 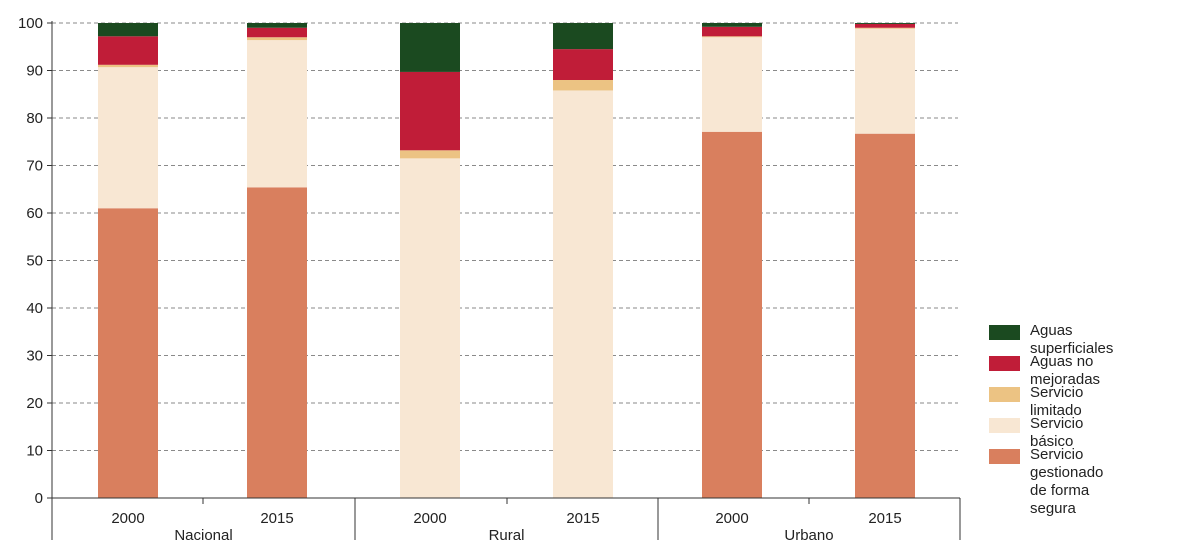 What do you see at coordinates (203, 533) in the screenshot?
I see `group-label: Nacional` at bounding box center [203, 533].